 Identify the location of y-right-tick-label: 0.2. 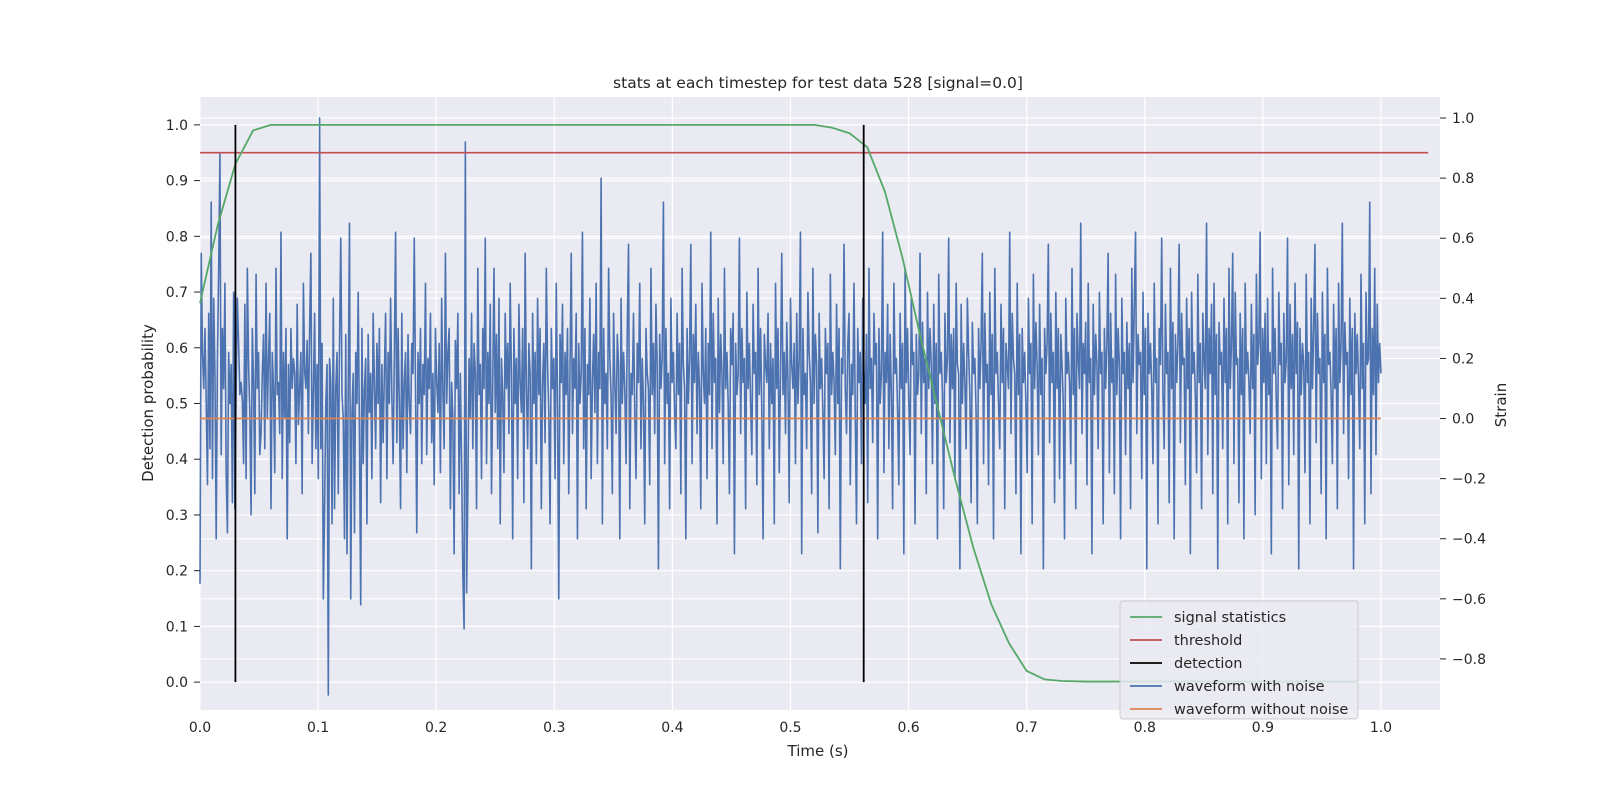
(1463, 359).